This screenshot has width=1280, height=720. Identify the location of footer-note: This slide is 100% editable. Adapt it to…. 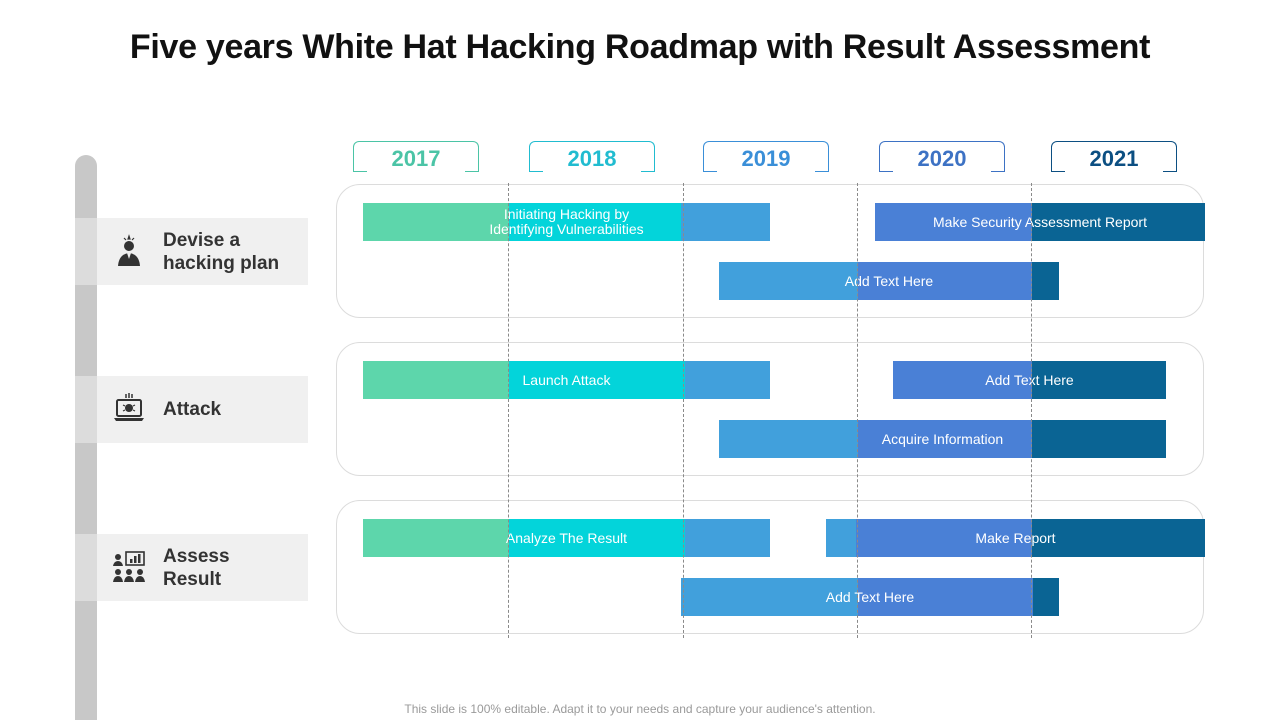
(640, 709).